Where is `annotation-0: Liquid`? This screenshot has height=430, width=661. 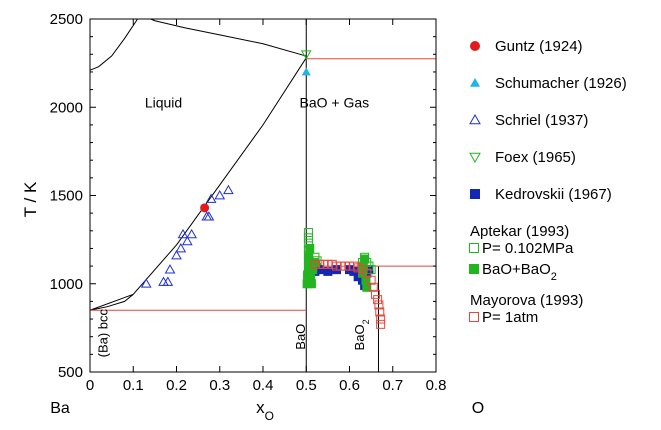
annotation-0: Liquid is located at coordinates (163, 102).